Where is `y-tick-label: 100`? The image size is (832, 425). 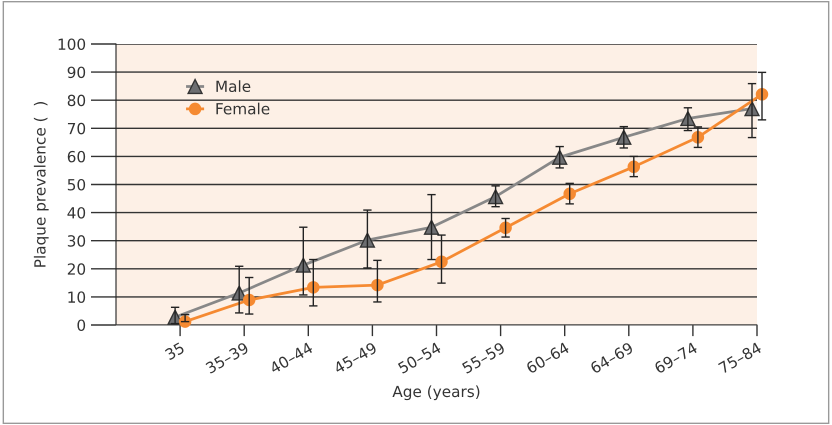
y-tick-label: 100 is located at coordinates (72, 44).